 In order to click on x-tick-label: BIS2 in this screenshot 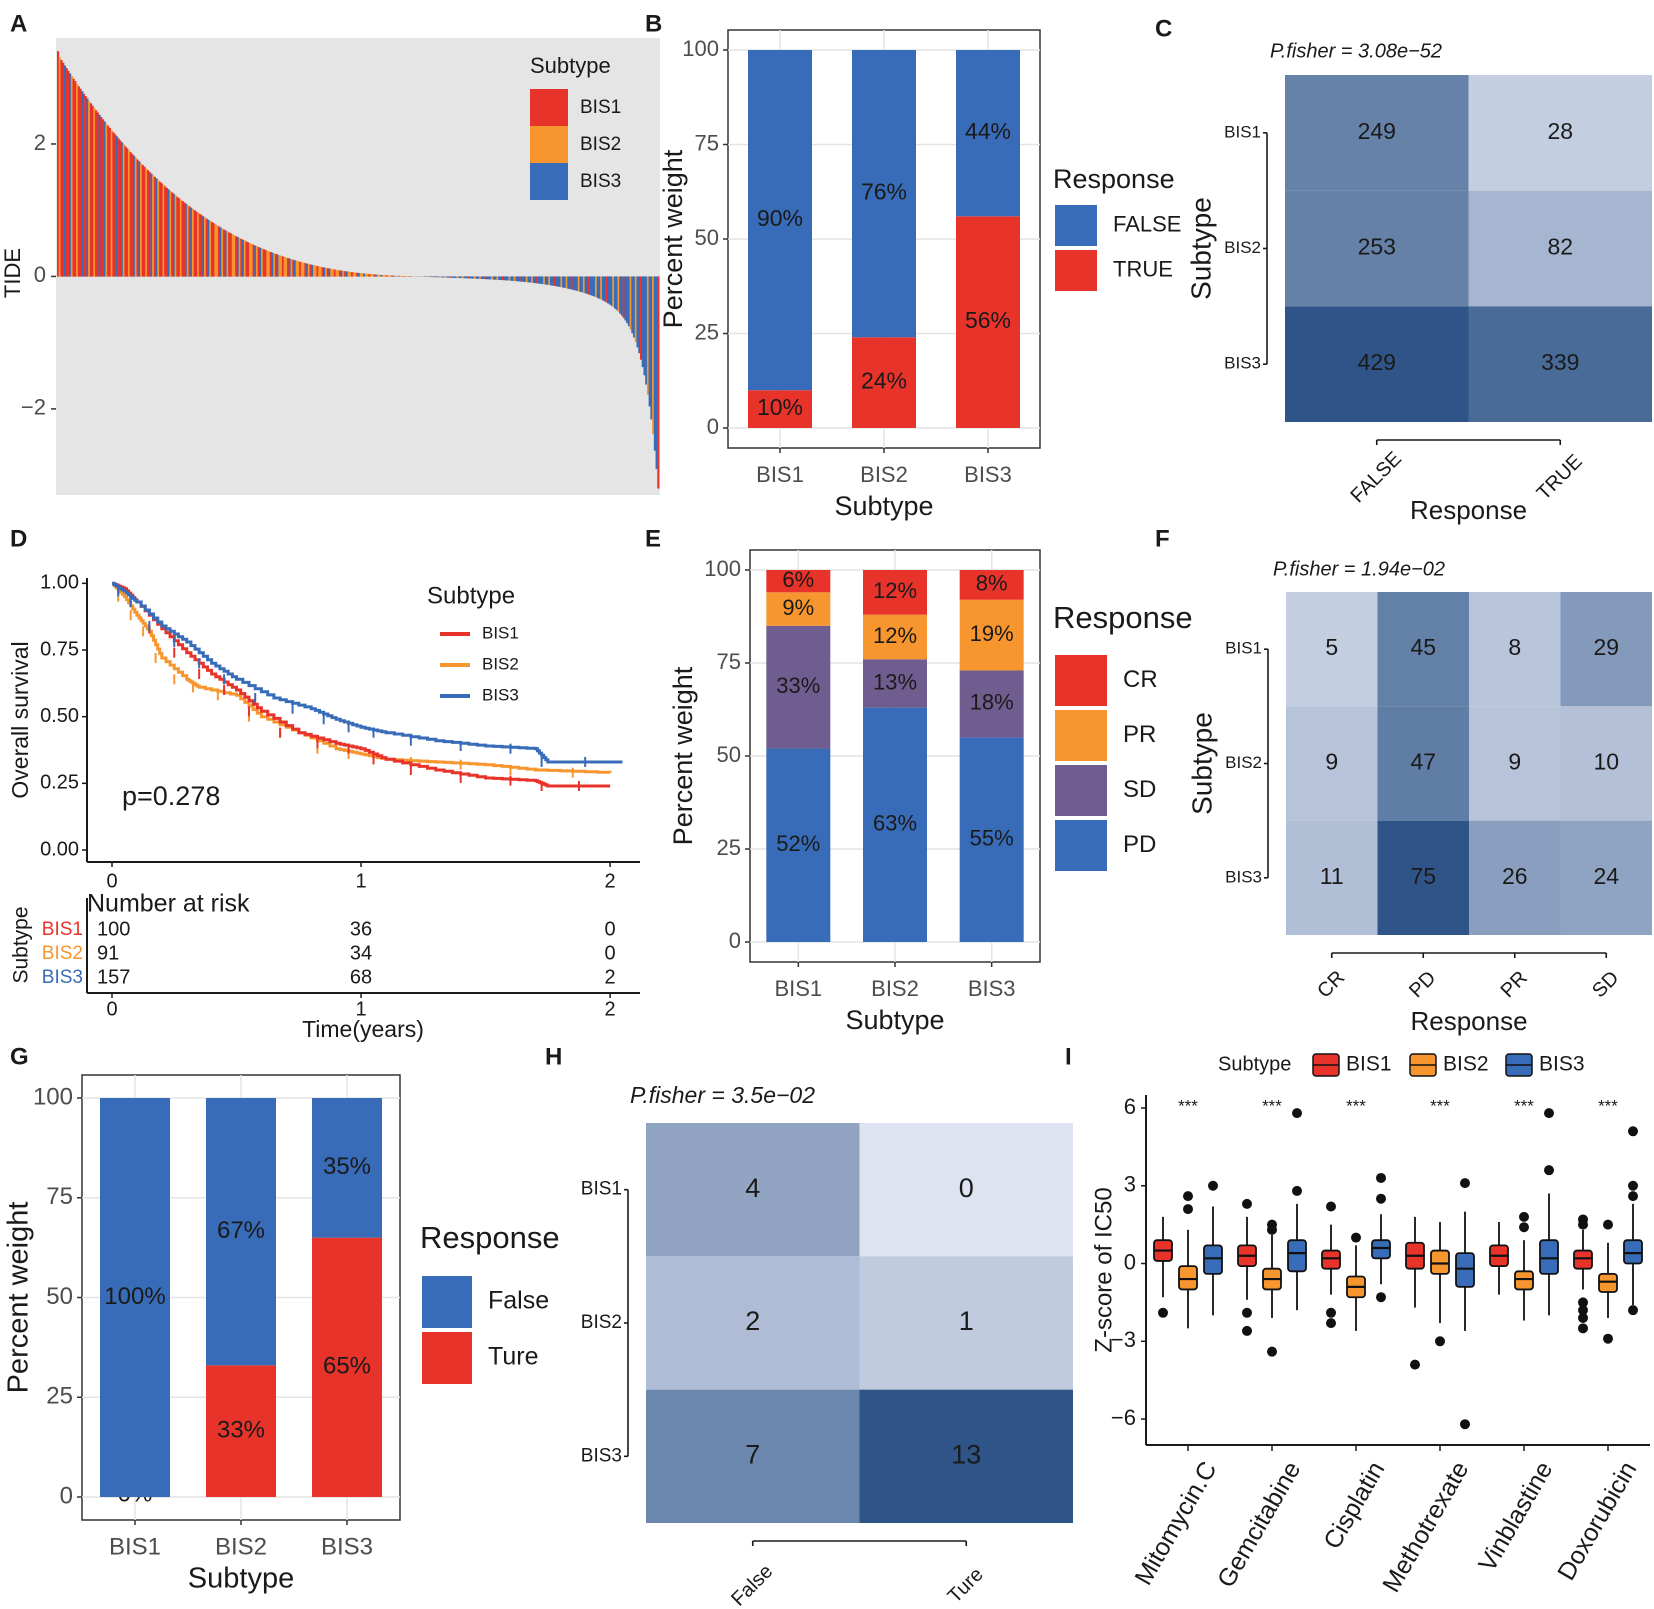, I will do `click(241, 1546)`.